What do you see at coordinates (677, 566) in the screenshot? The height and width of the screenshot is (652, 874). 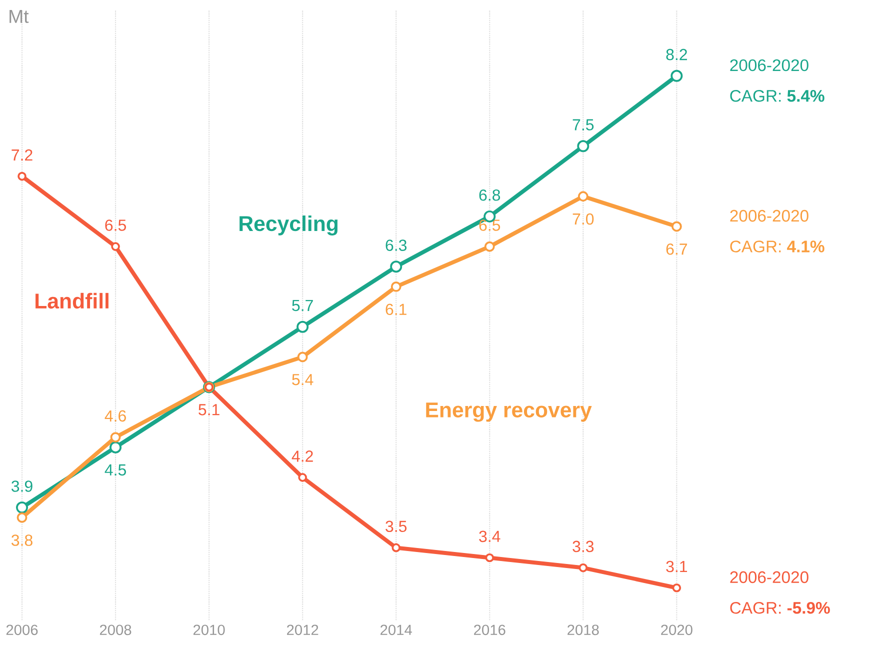 I see `data-label: 3.1` at bounding box center [677, 566].